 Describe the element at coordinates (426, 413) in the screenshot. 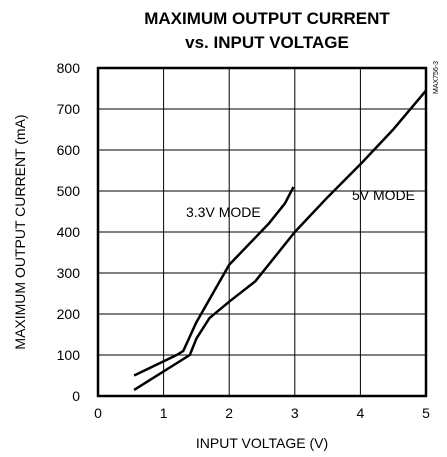

I see `x-tick-label: 5` at that location.